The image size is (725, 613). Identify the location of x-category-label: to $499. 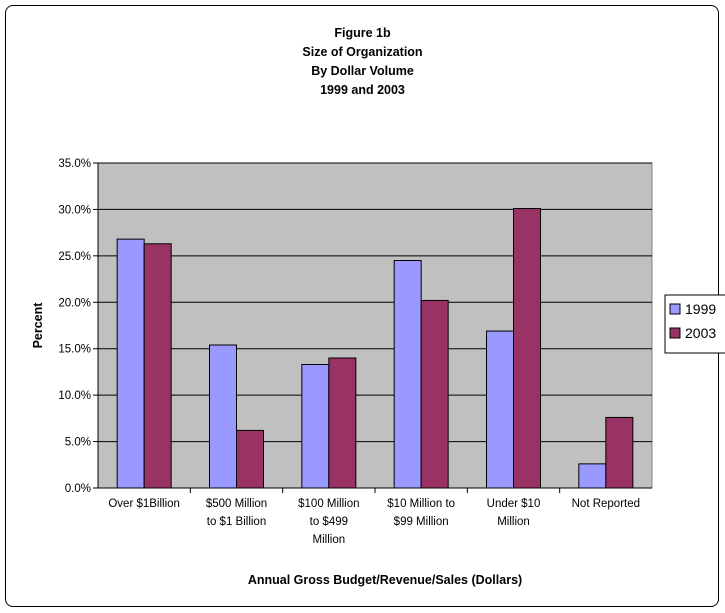
(329, 522).